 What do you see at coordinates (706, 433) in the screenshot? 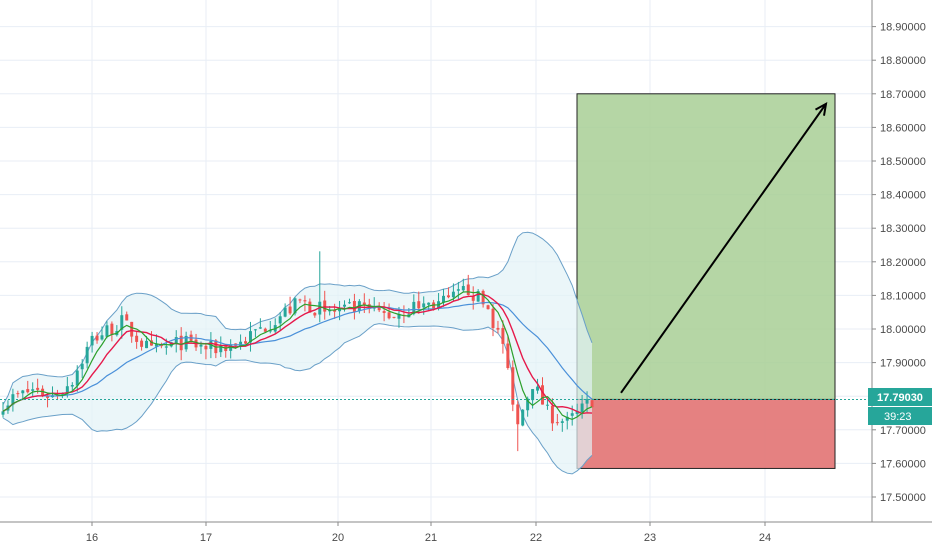
I see `stop-loss-zone` at bounding box center [706, 433].